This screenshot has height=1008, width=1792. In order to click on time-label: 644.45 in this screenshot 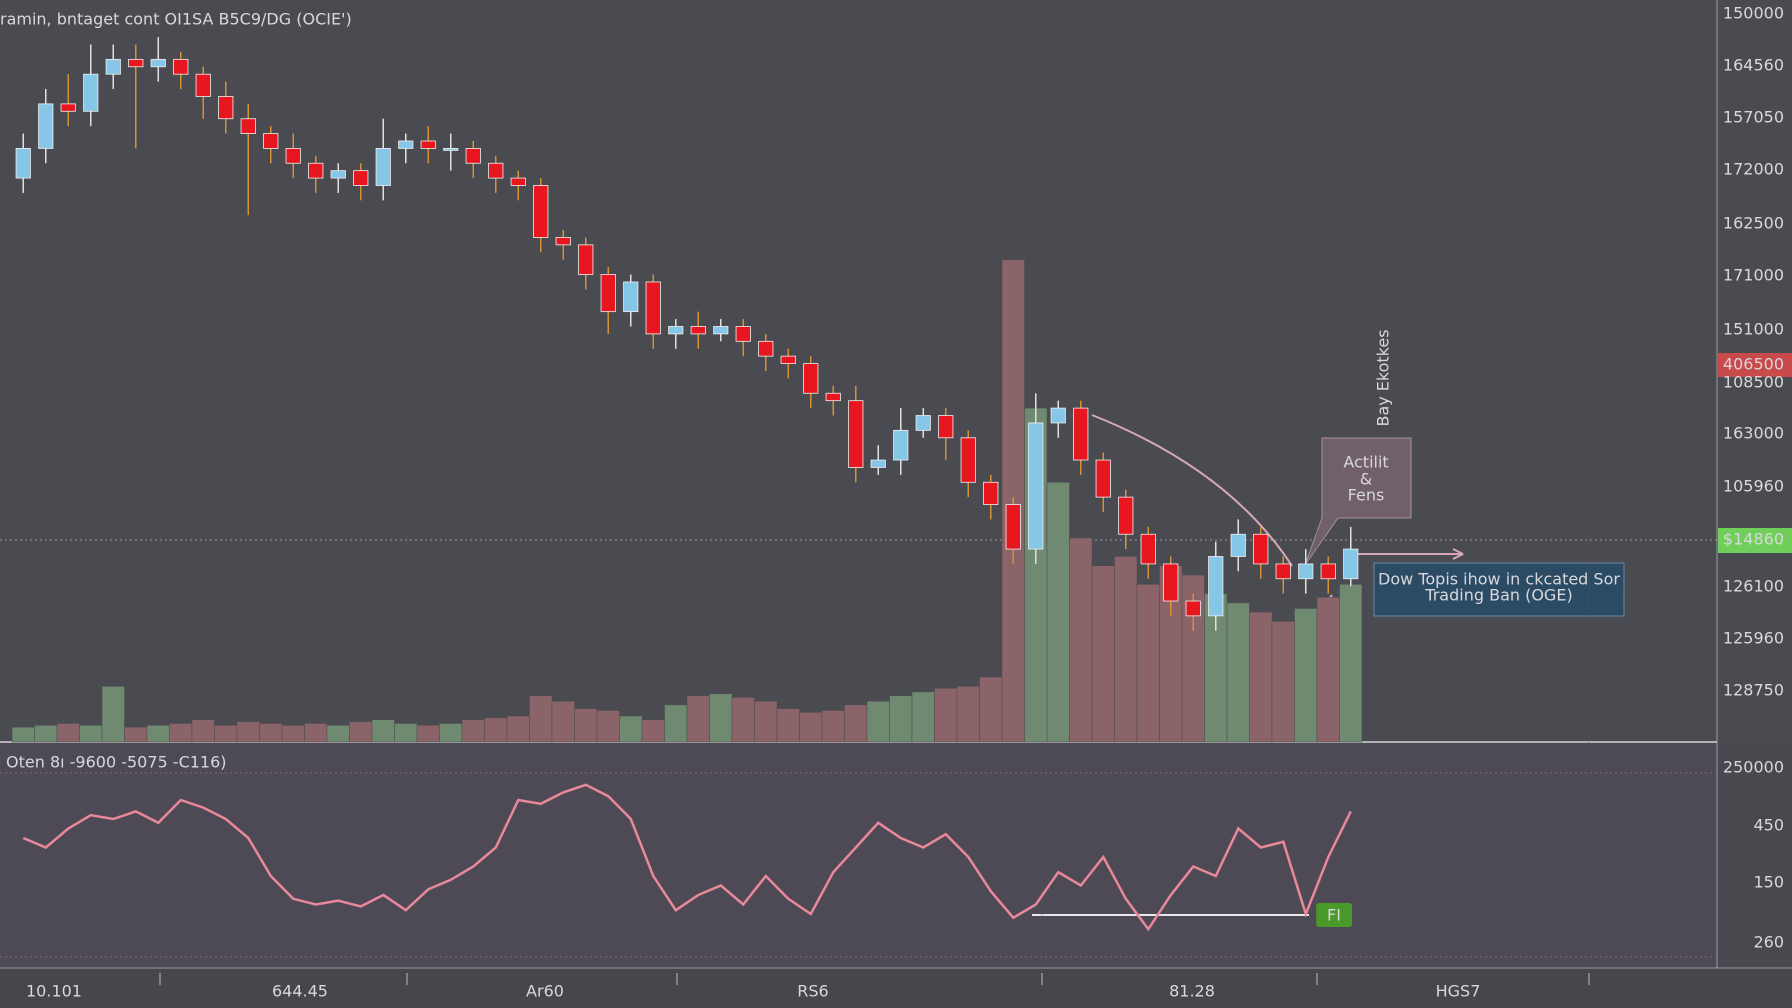, I will do `click(300, 991)`.